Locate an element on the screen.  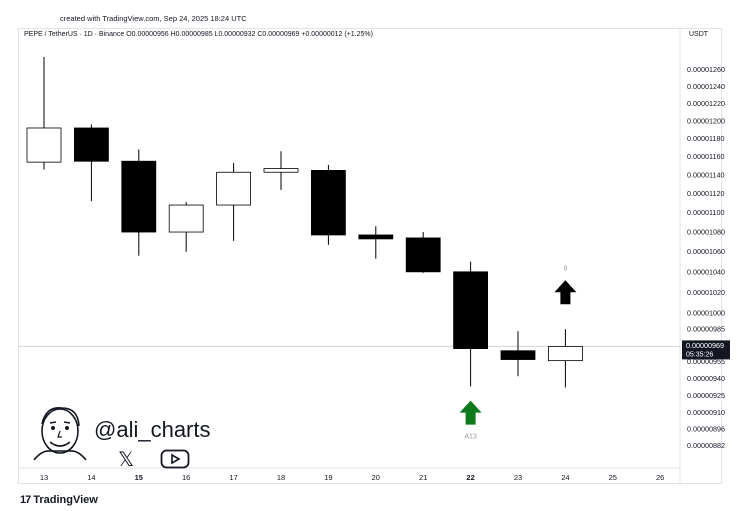
y-tick-label: 0.00000910 is located at coordinates (706, 412).